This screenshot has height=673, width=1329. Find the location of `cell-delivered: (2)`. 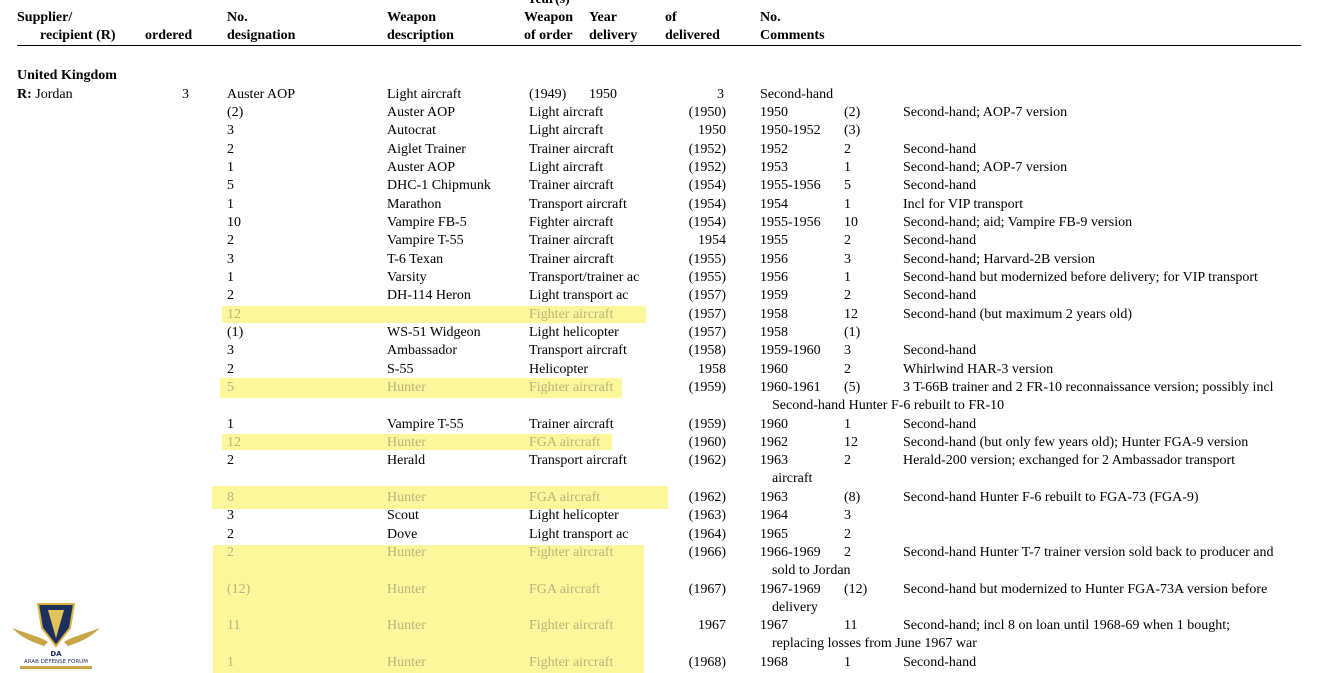

cell-delivered: (2) is located at coordinates (852, 112).